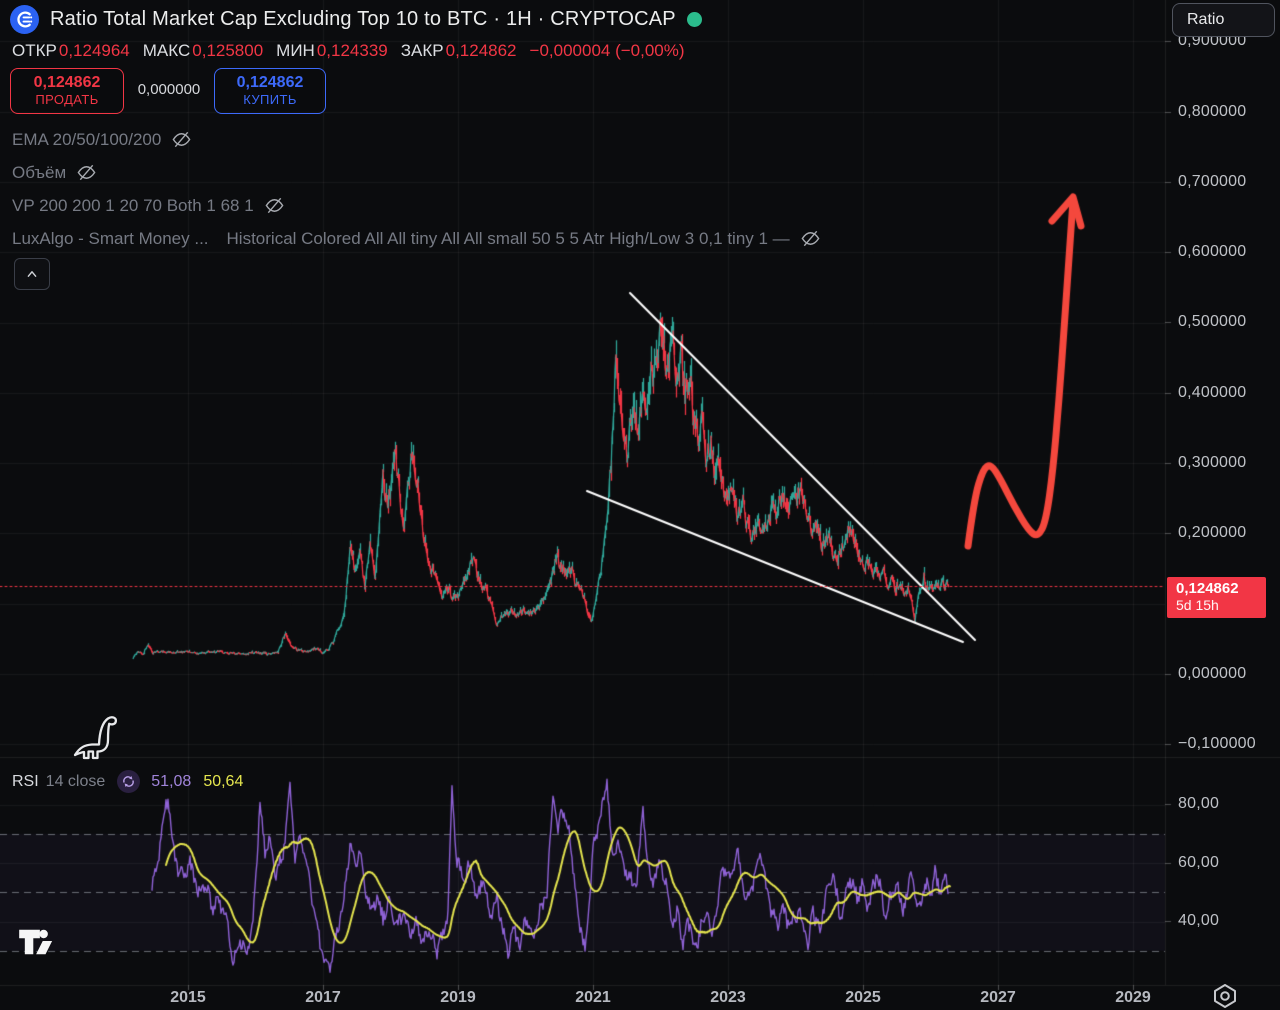  Describe the element at coordinates (728, 997) in the screenshot. I see `time-axis-label: 2023` at that location.